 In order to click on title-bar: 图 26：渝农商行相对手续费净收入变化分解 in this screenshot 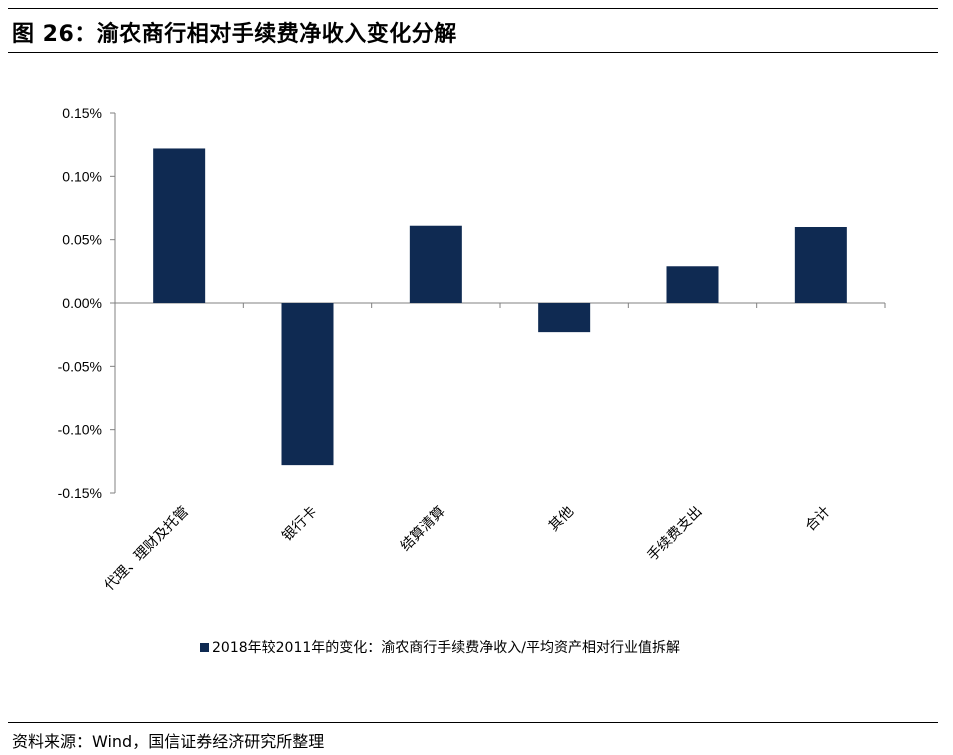, I will do `click(234, 32)`.